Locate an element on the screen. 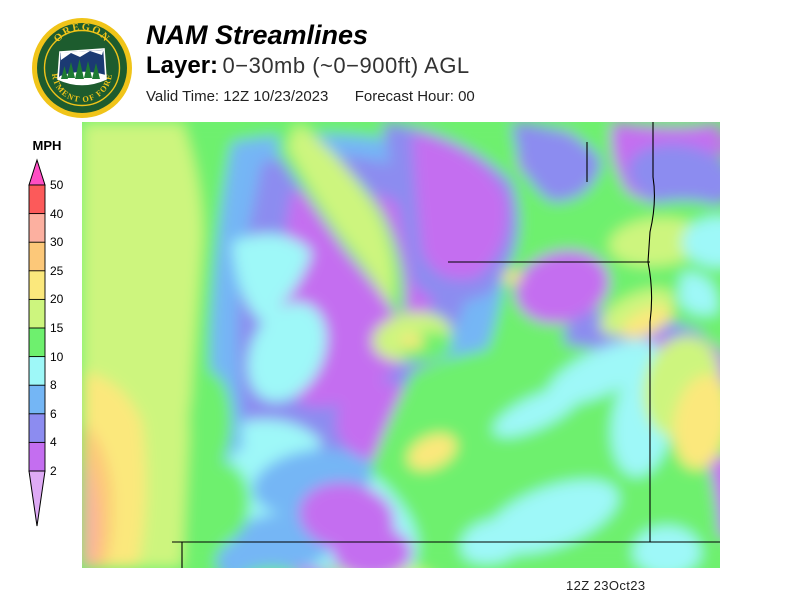  layer-line: Layer: 0−30mb (~0−900ft) AGL is located at coordinates (310, 67).